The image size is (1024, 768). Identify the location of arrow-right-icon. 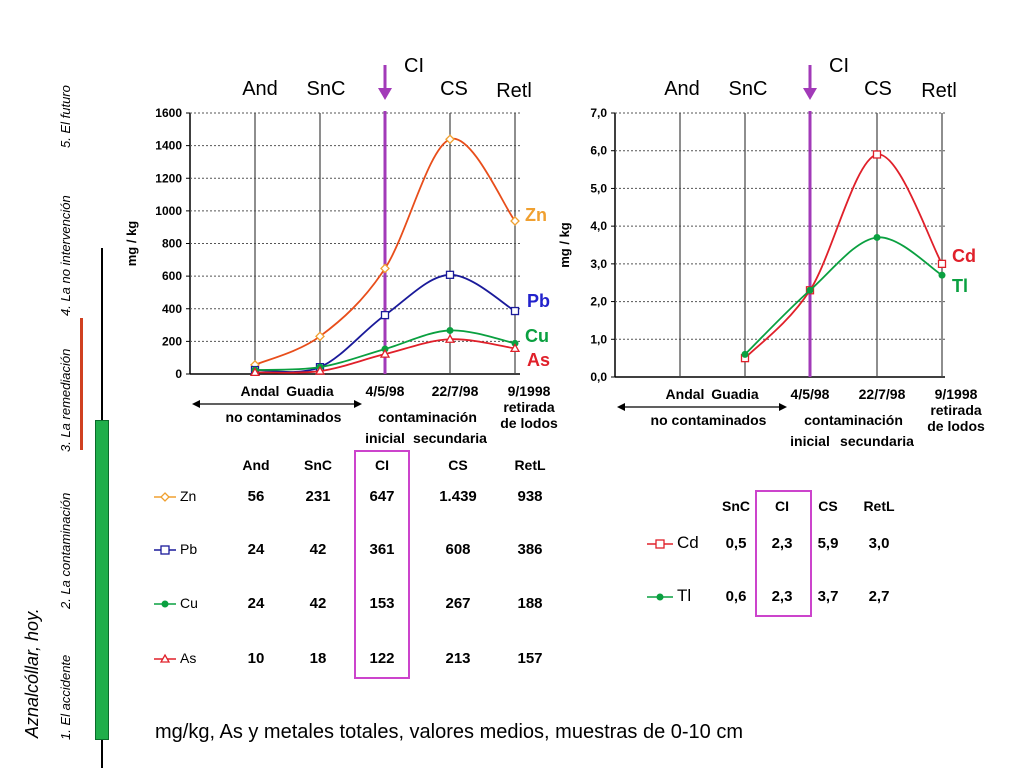
(358, 404).